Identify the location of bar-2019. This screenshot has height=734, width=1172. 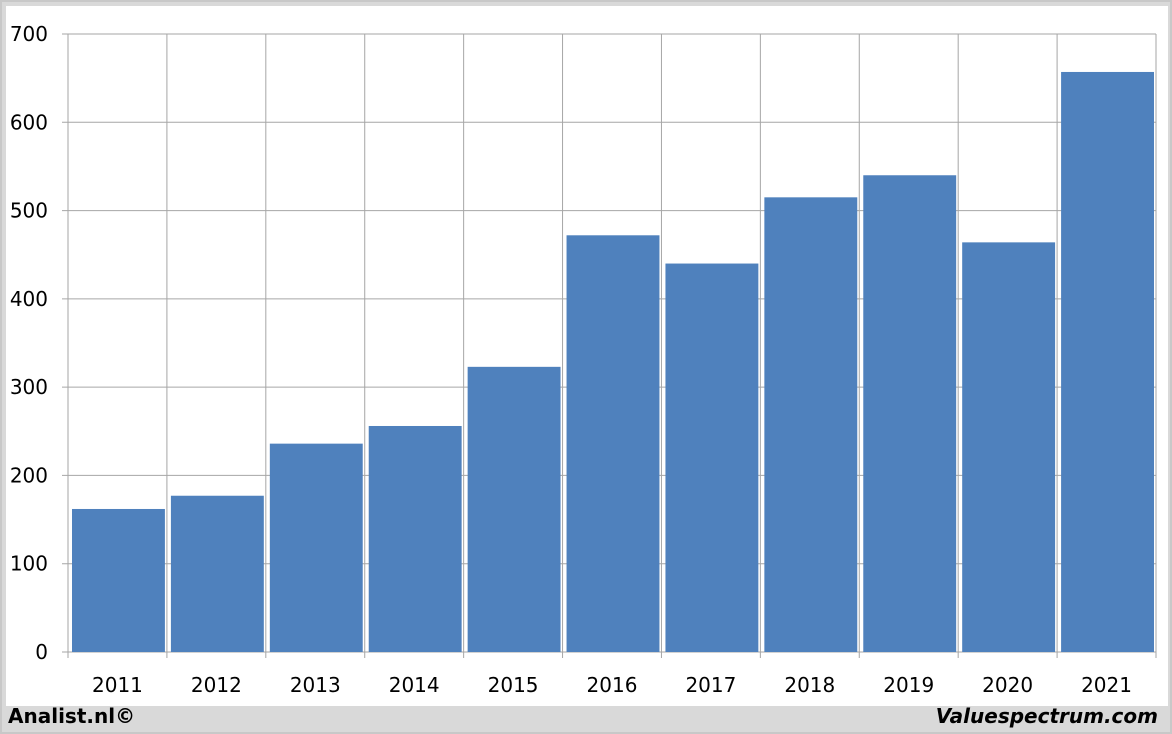
(910, 413).